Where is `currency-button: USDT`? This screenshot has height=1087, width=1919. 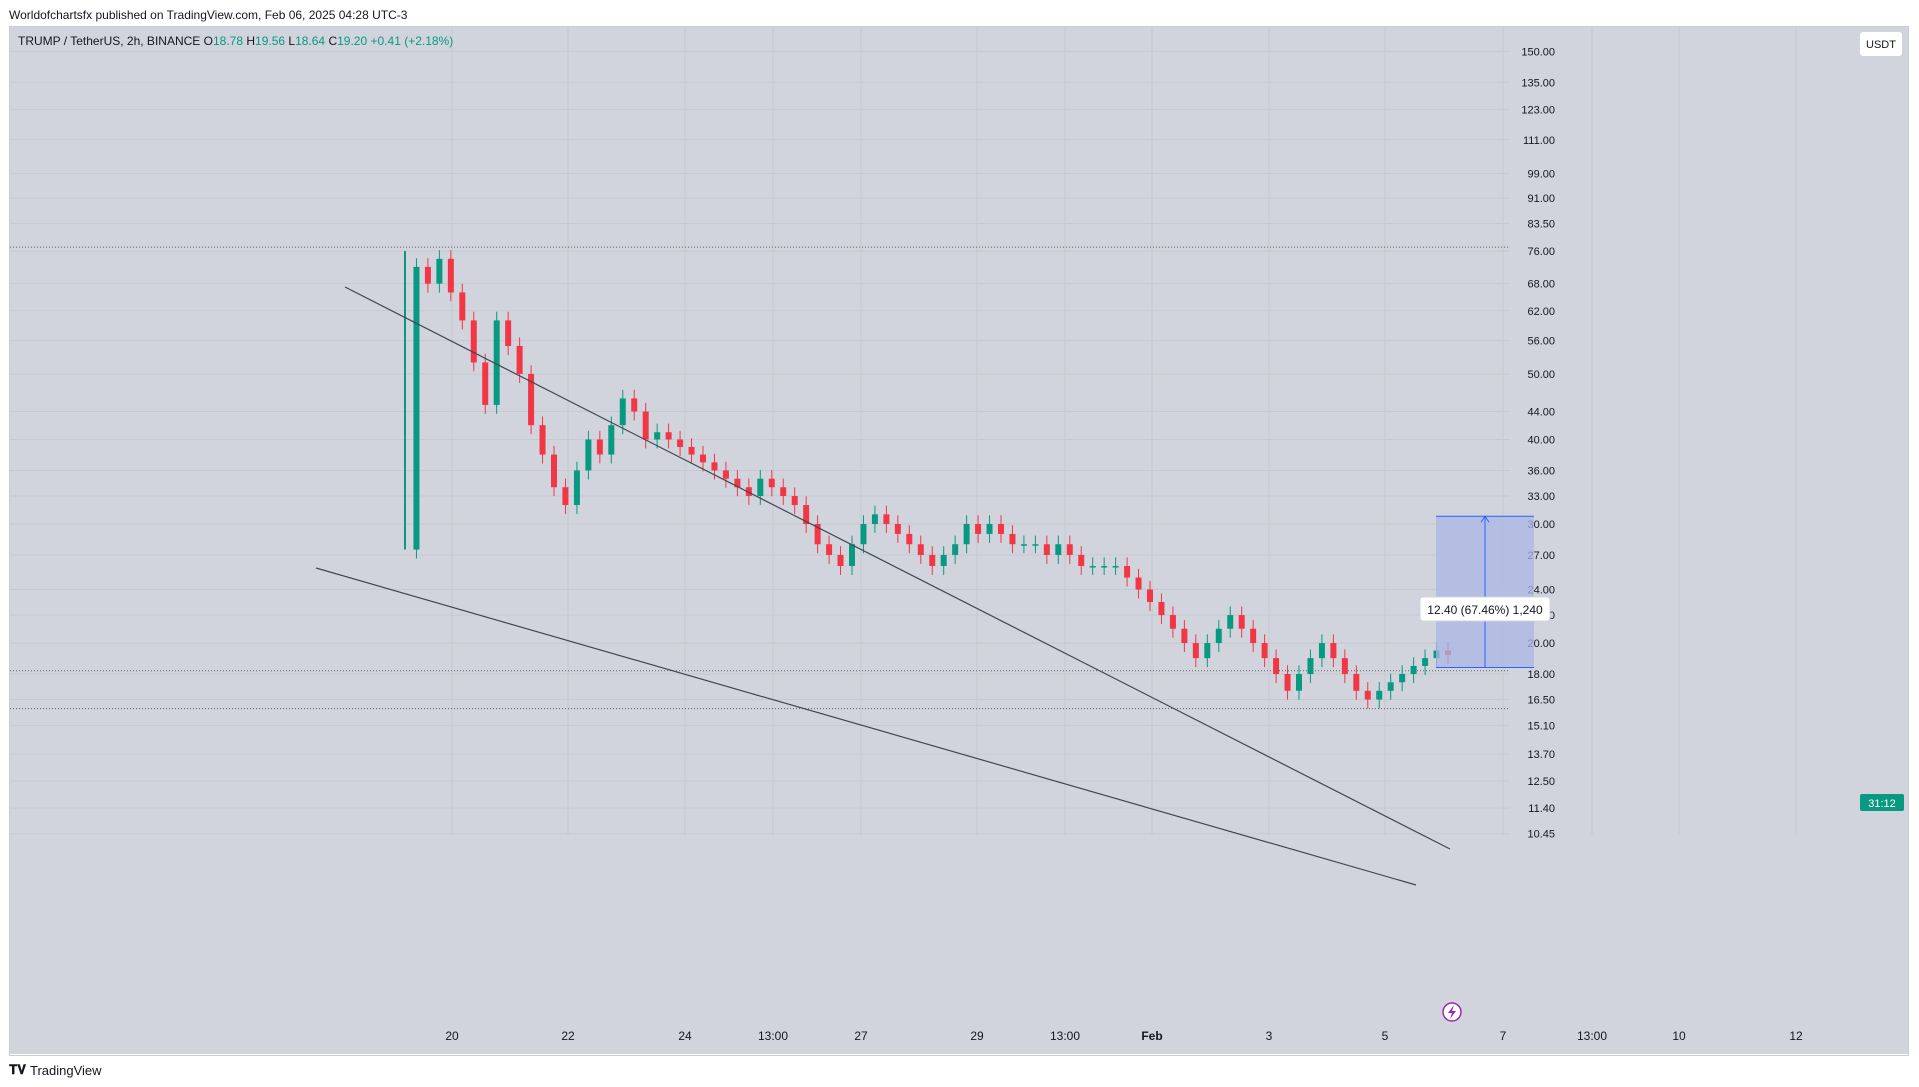 currency-button: USDT is located at coordinates (1881, 44).